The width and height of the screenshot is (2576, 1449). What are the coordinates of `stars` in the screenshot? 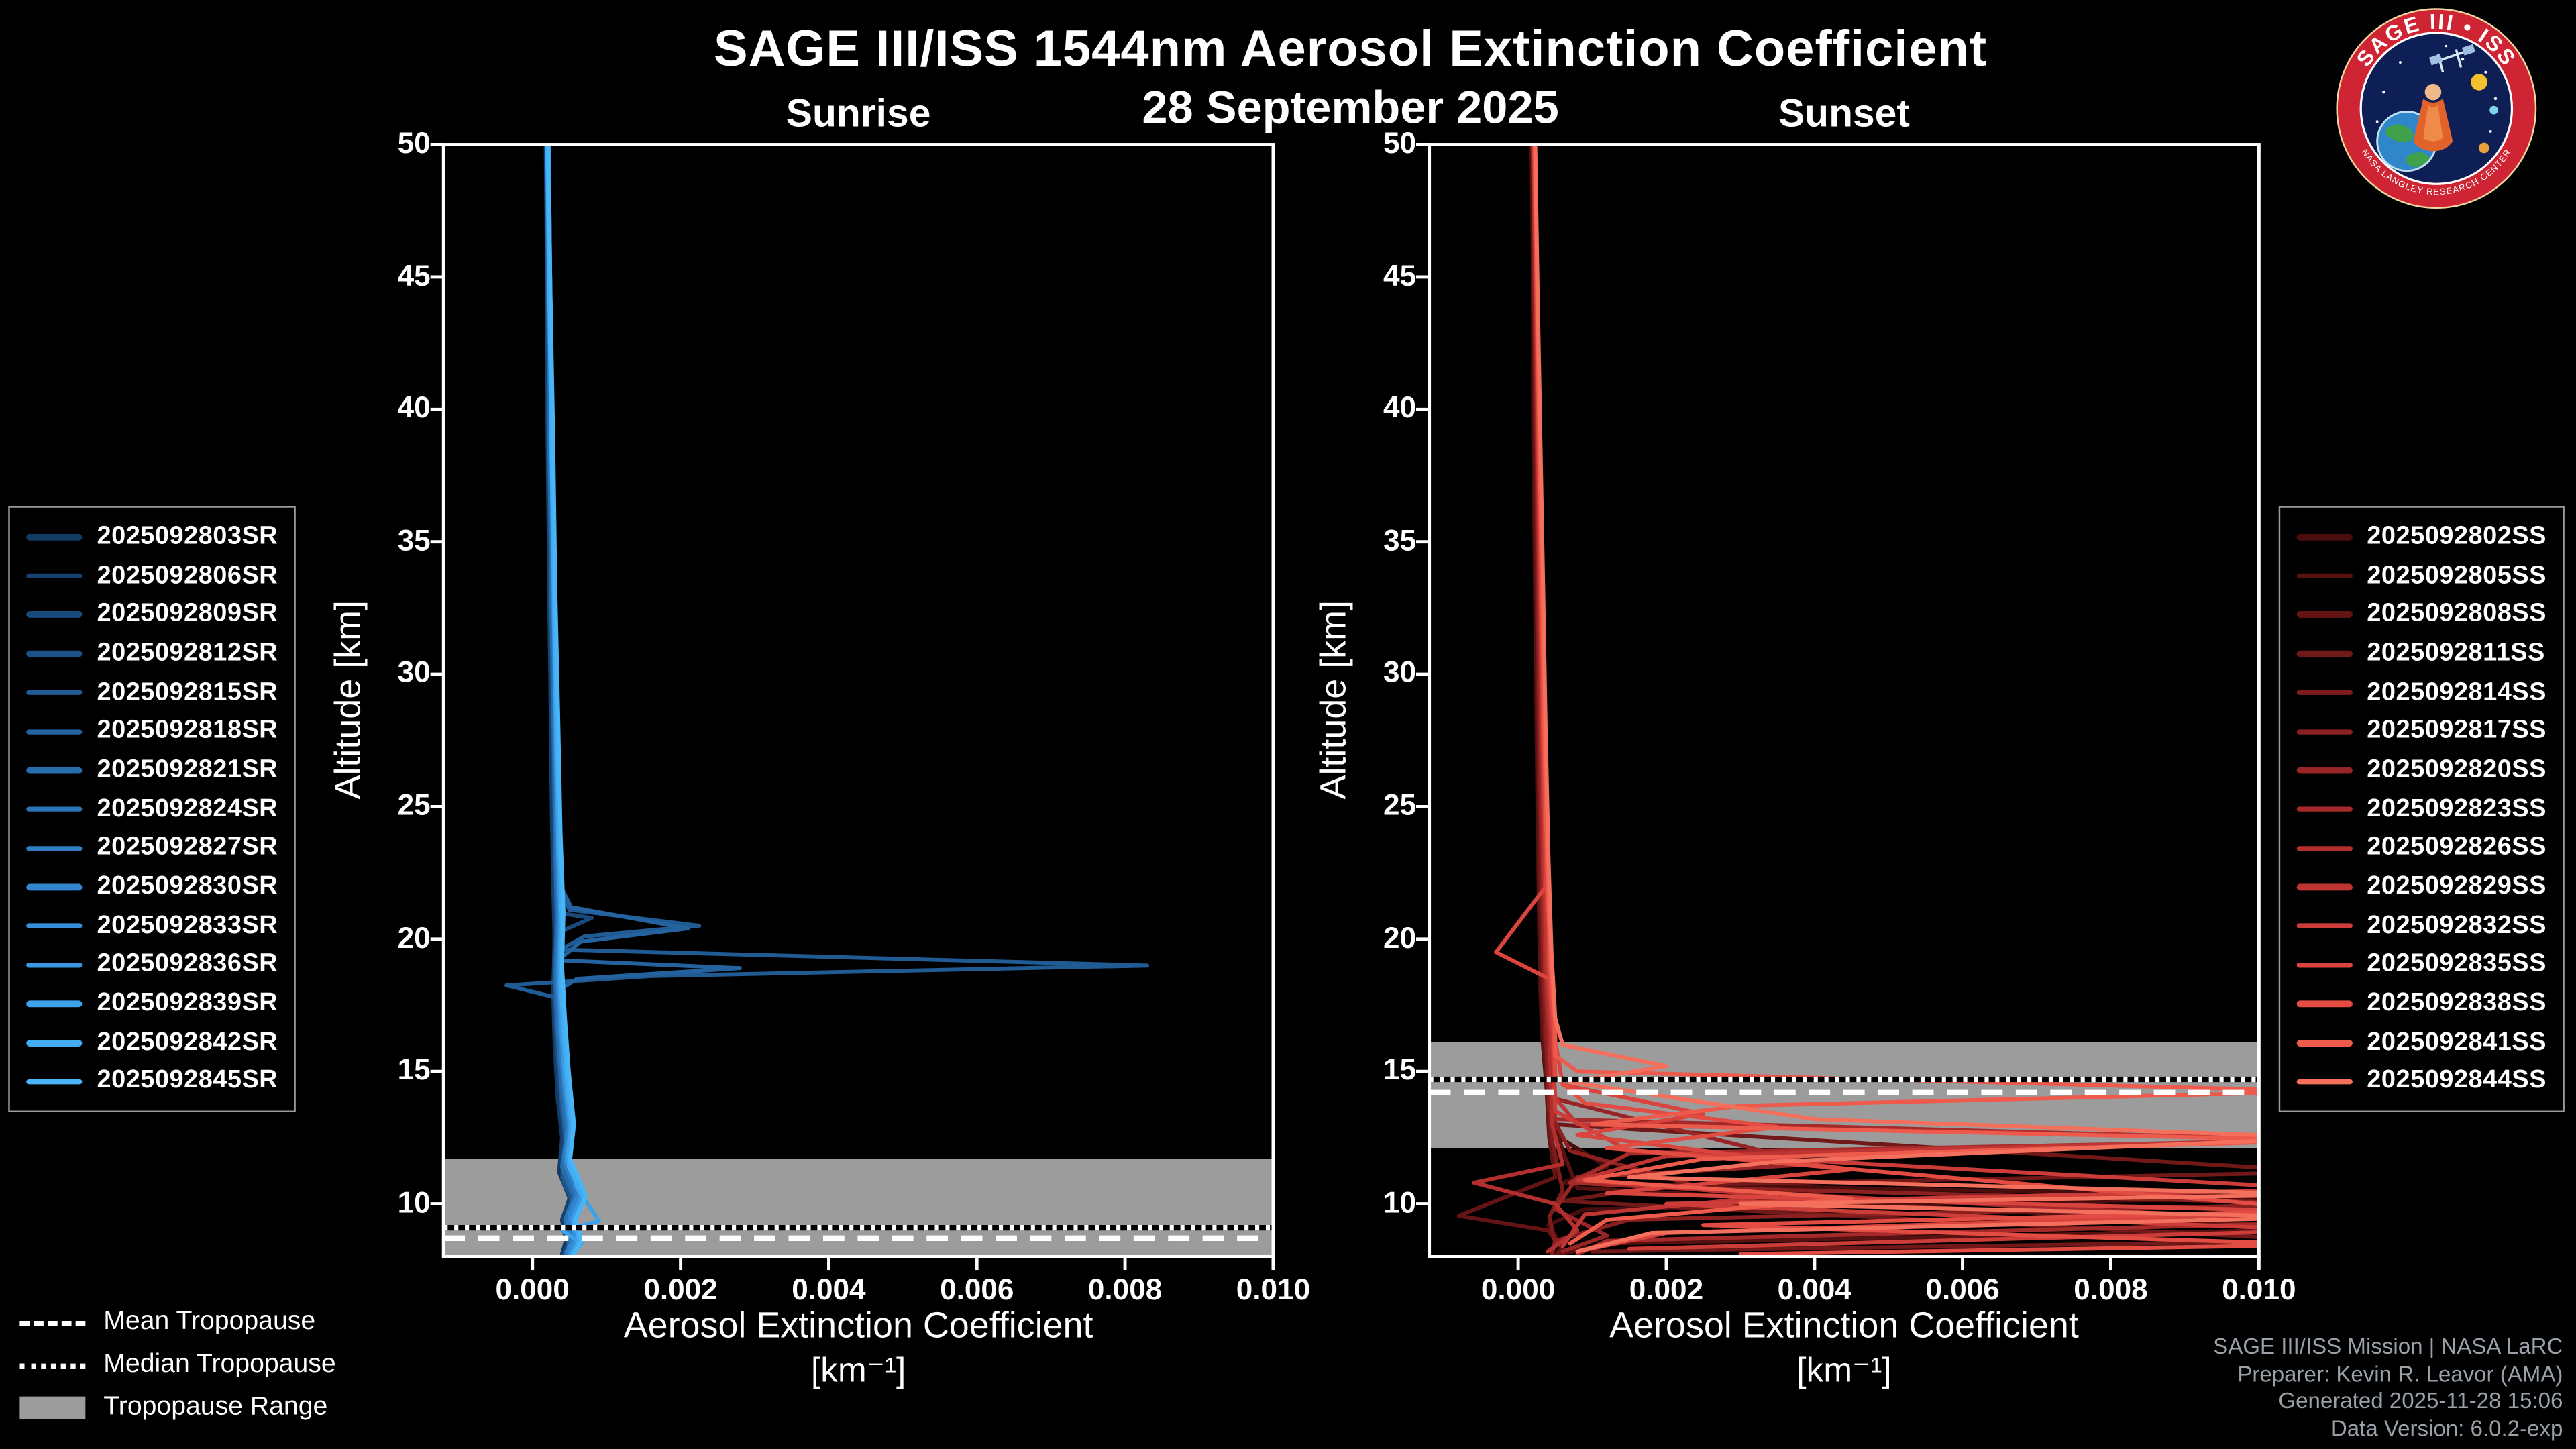 It's located at (2436, 88).